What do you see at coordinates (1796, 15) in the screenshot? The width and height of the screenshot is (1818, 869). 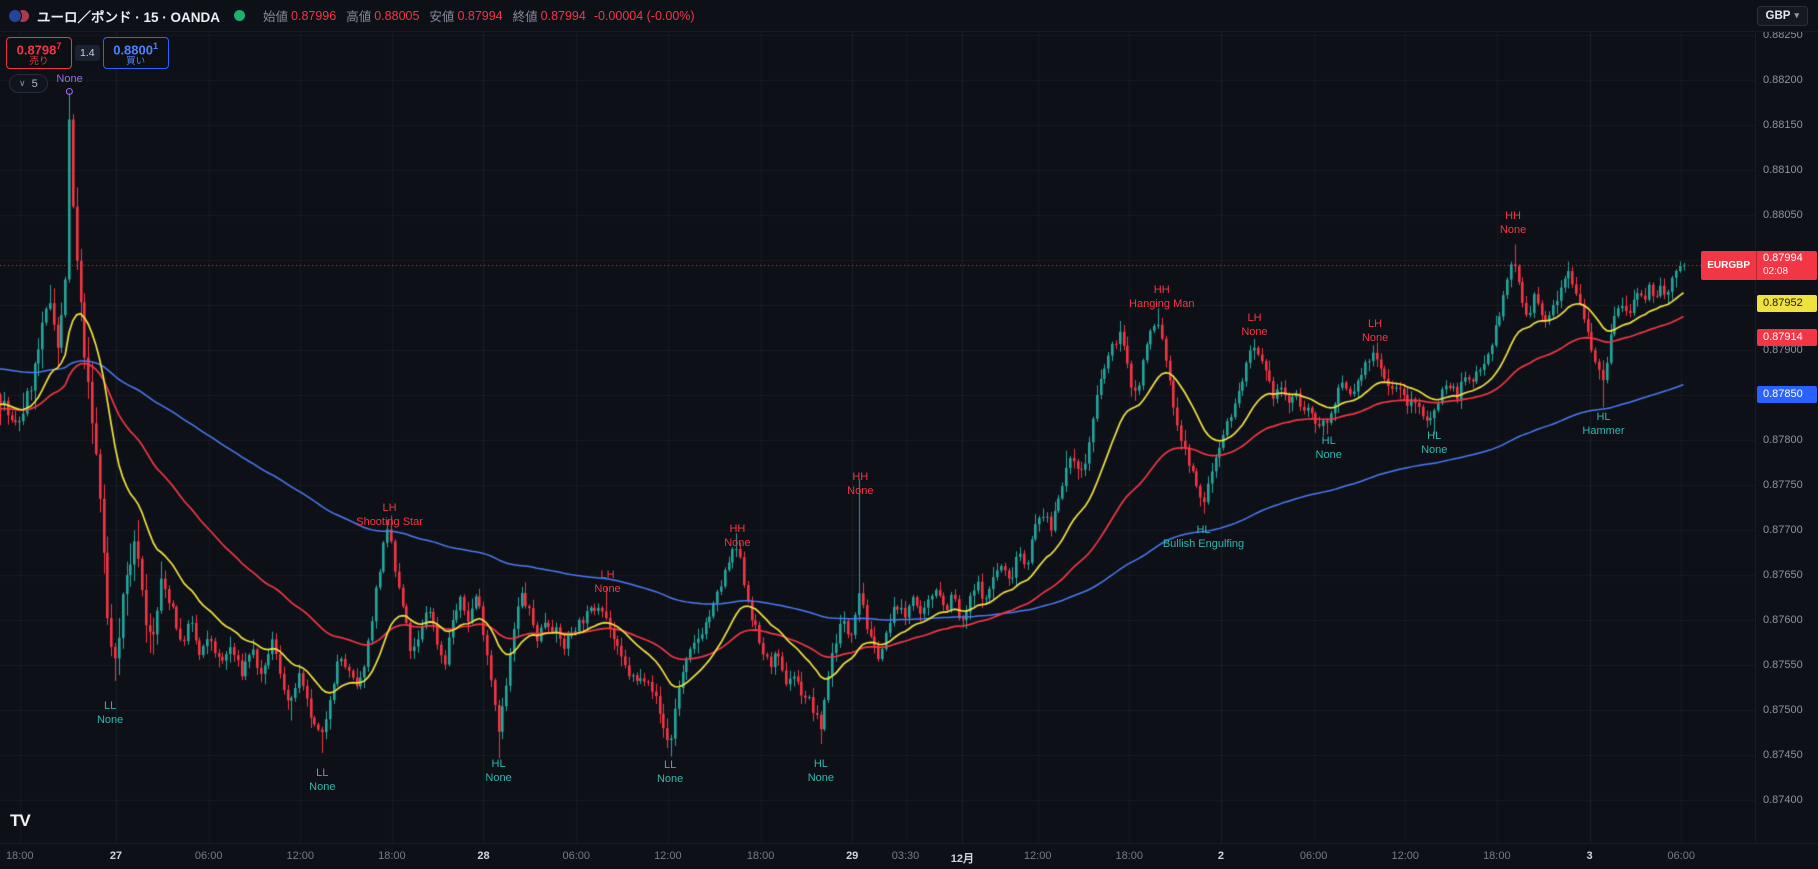 I see `chevron-down-icon: ▾` at bounding box center [1796, 15].